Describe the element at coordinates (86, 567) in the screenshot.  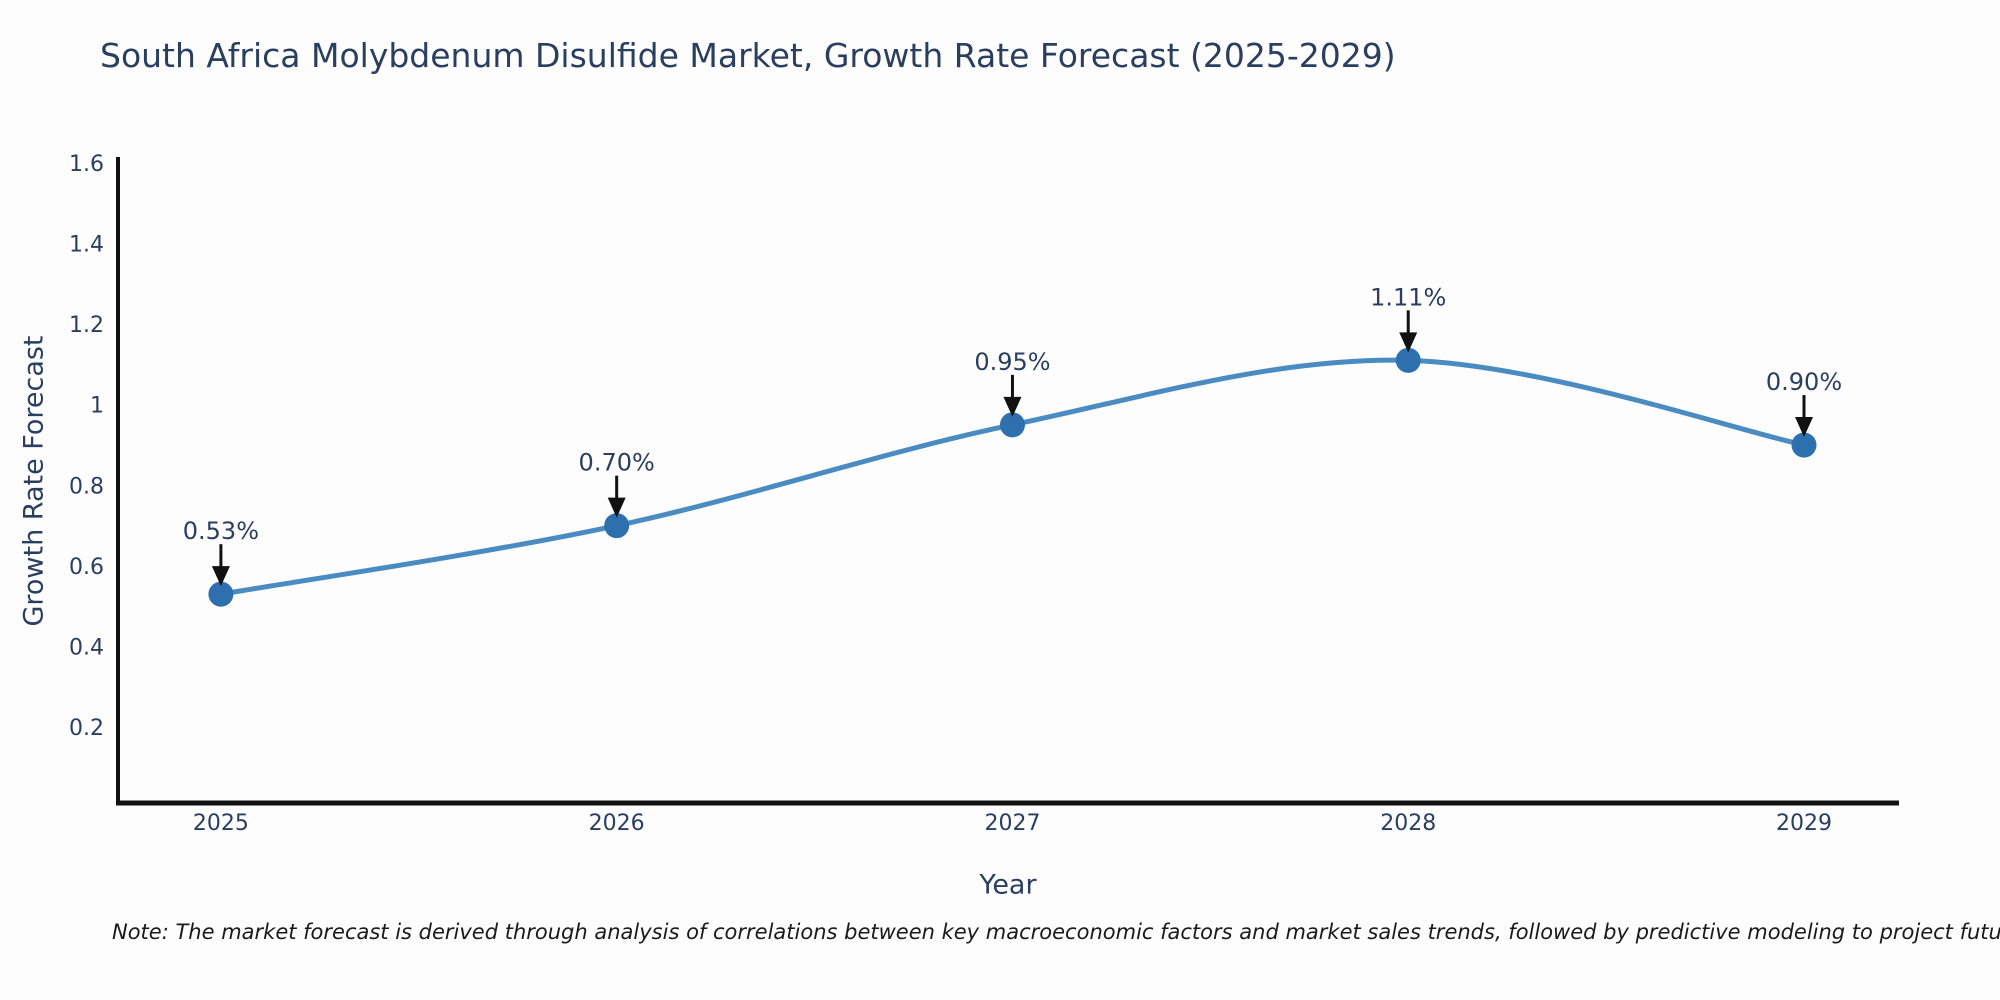
I see `y-tick-label: 0.6` at that location.